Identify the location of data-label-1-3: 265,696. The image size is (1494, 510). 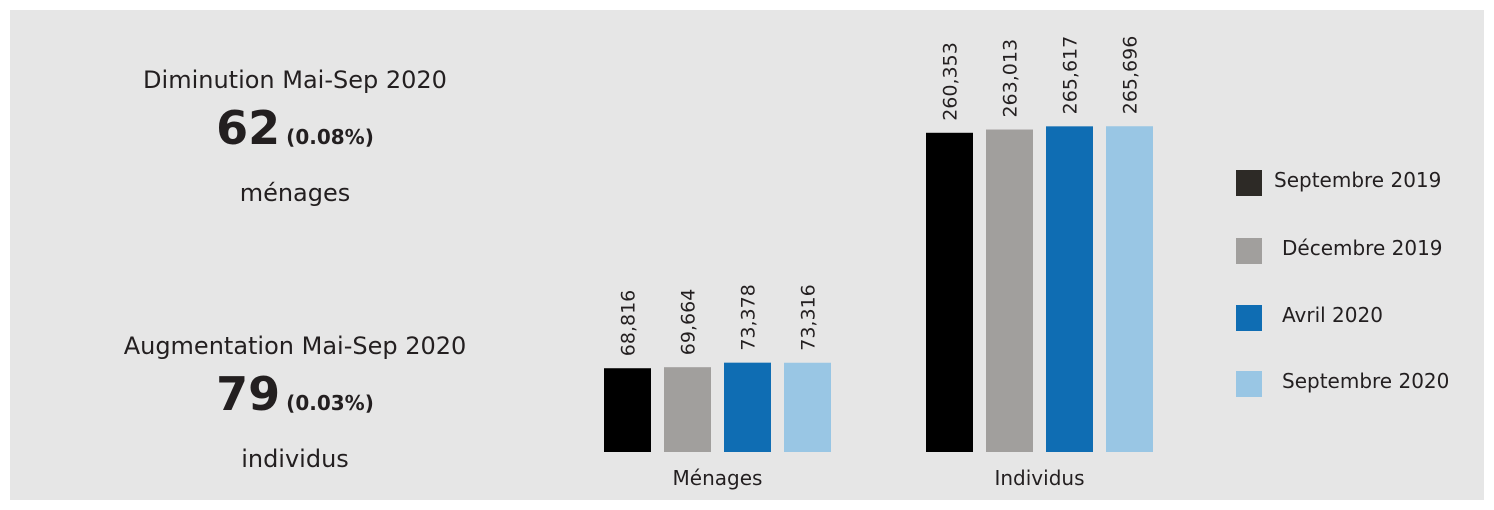
(1131, 75).